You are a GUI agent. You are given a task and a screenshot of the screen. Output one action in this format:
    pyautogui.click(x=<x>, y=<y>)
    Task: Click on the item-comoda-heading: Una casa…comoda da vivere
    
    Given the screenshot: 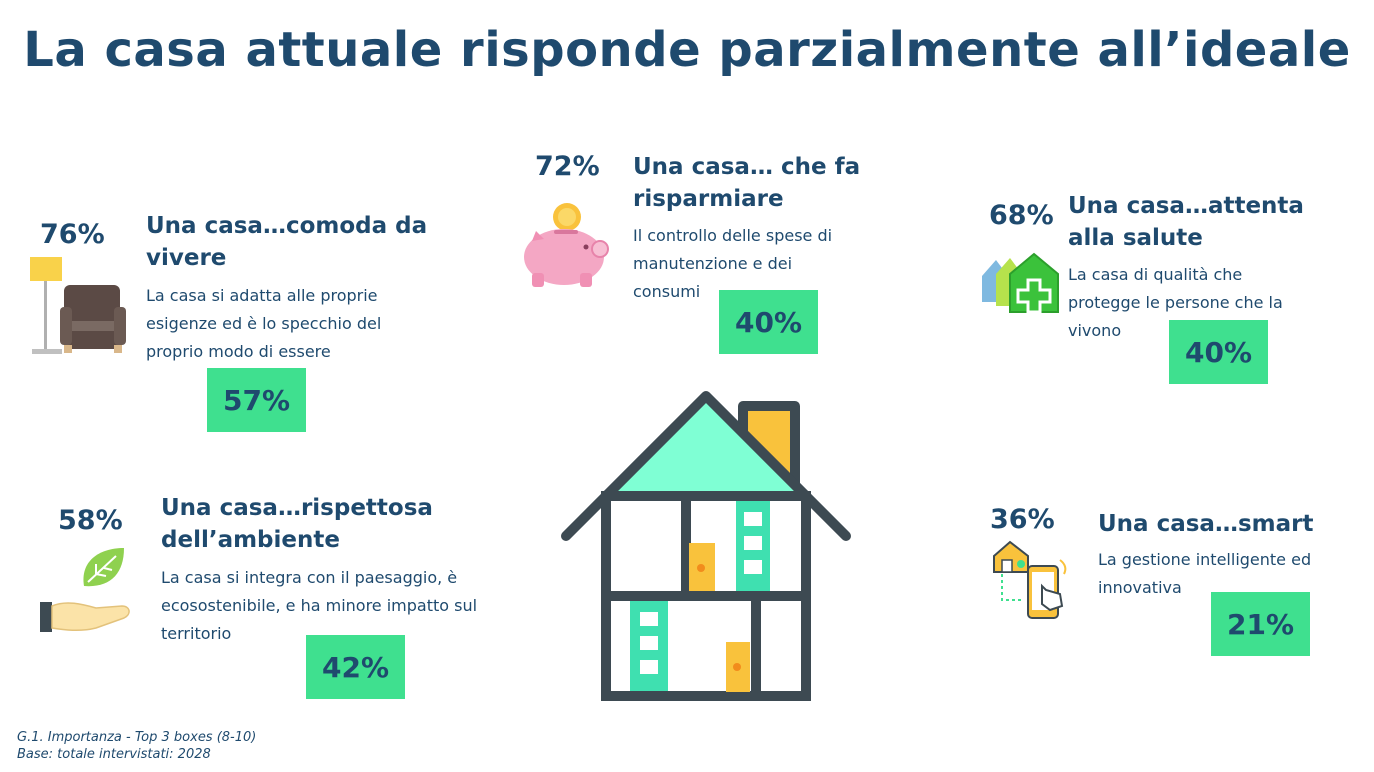 What is the action you would take?
    pyautogui.click(x=287, y=242)
    